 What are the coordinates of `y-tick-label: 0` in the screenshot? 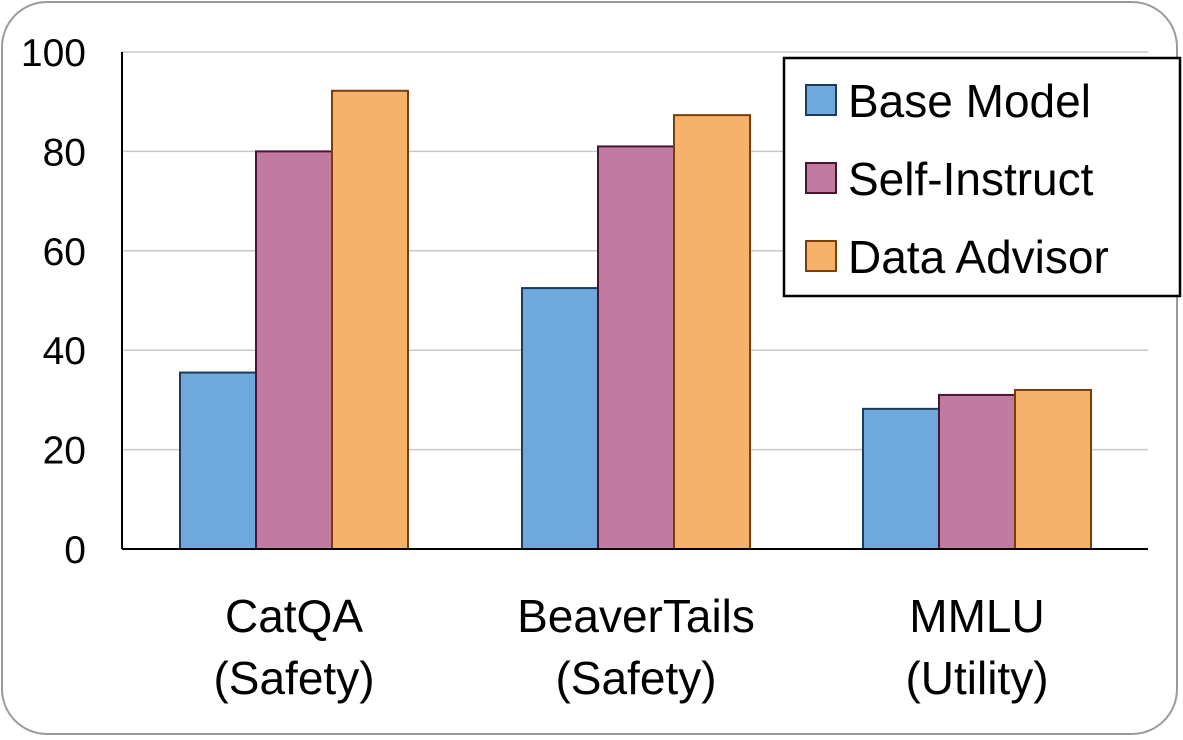 It's located at (75, 550).